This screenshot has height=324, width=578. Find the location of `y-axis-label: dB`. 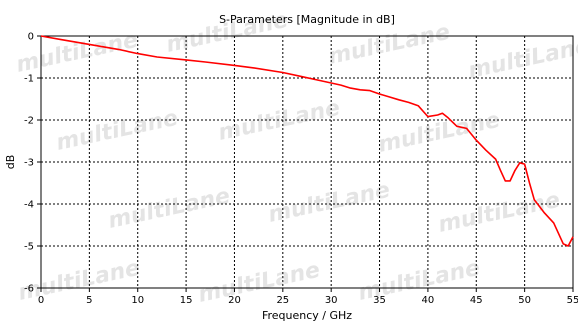

y-axis-label: dB is located at coordinates (10, 162).